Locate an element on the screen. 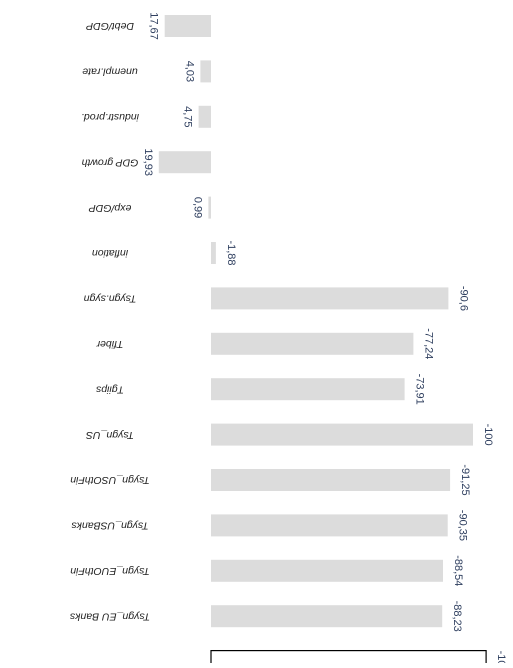  category-label: industr.prod. is located at coordinates (110, 117).